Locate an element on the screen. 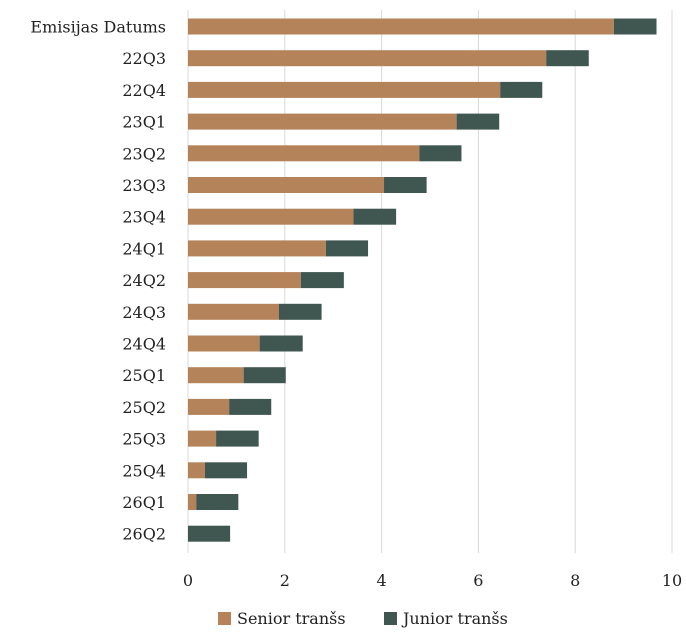 The width and height of the screenshot is (686, 633). bar-junior-25q3 is located at coordinates (237, 438).